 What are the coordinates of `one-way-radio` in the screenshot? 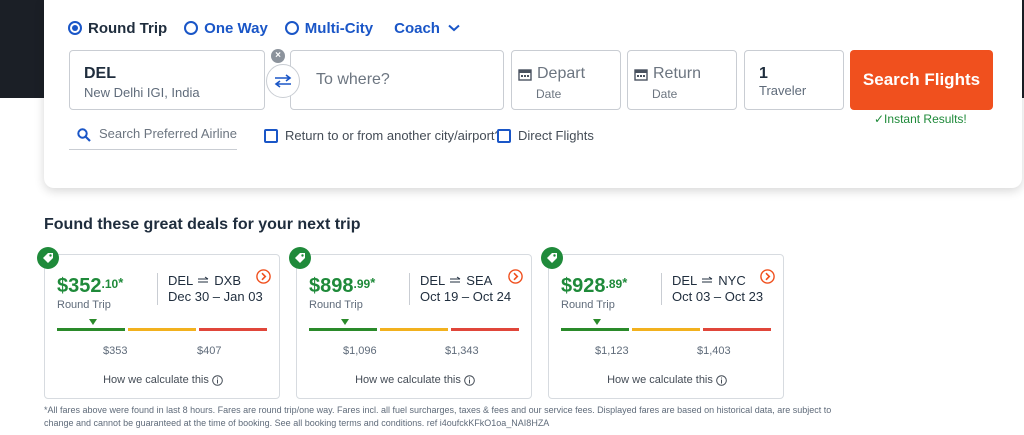 It's located at (191, 28).